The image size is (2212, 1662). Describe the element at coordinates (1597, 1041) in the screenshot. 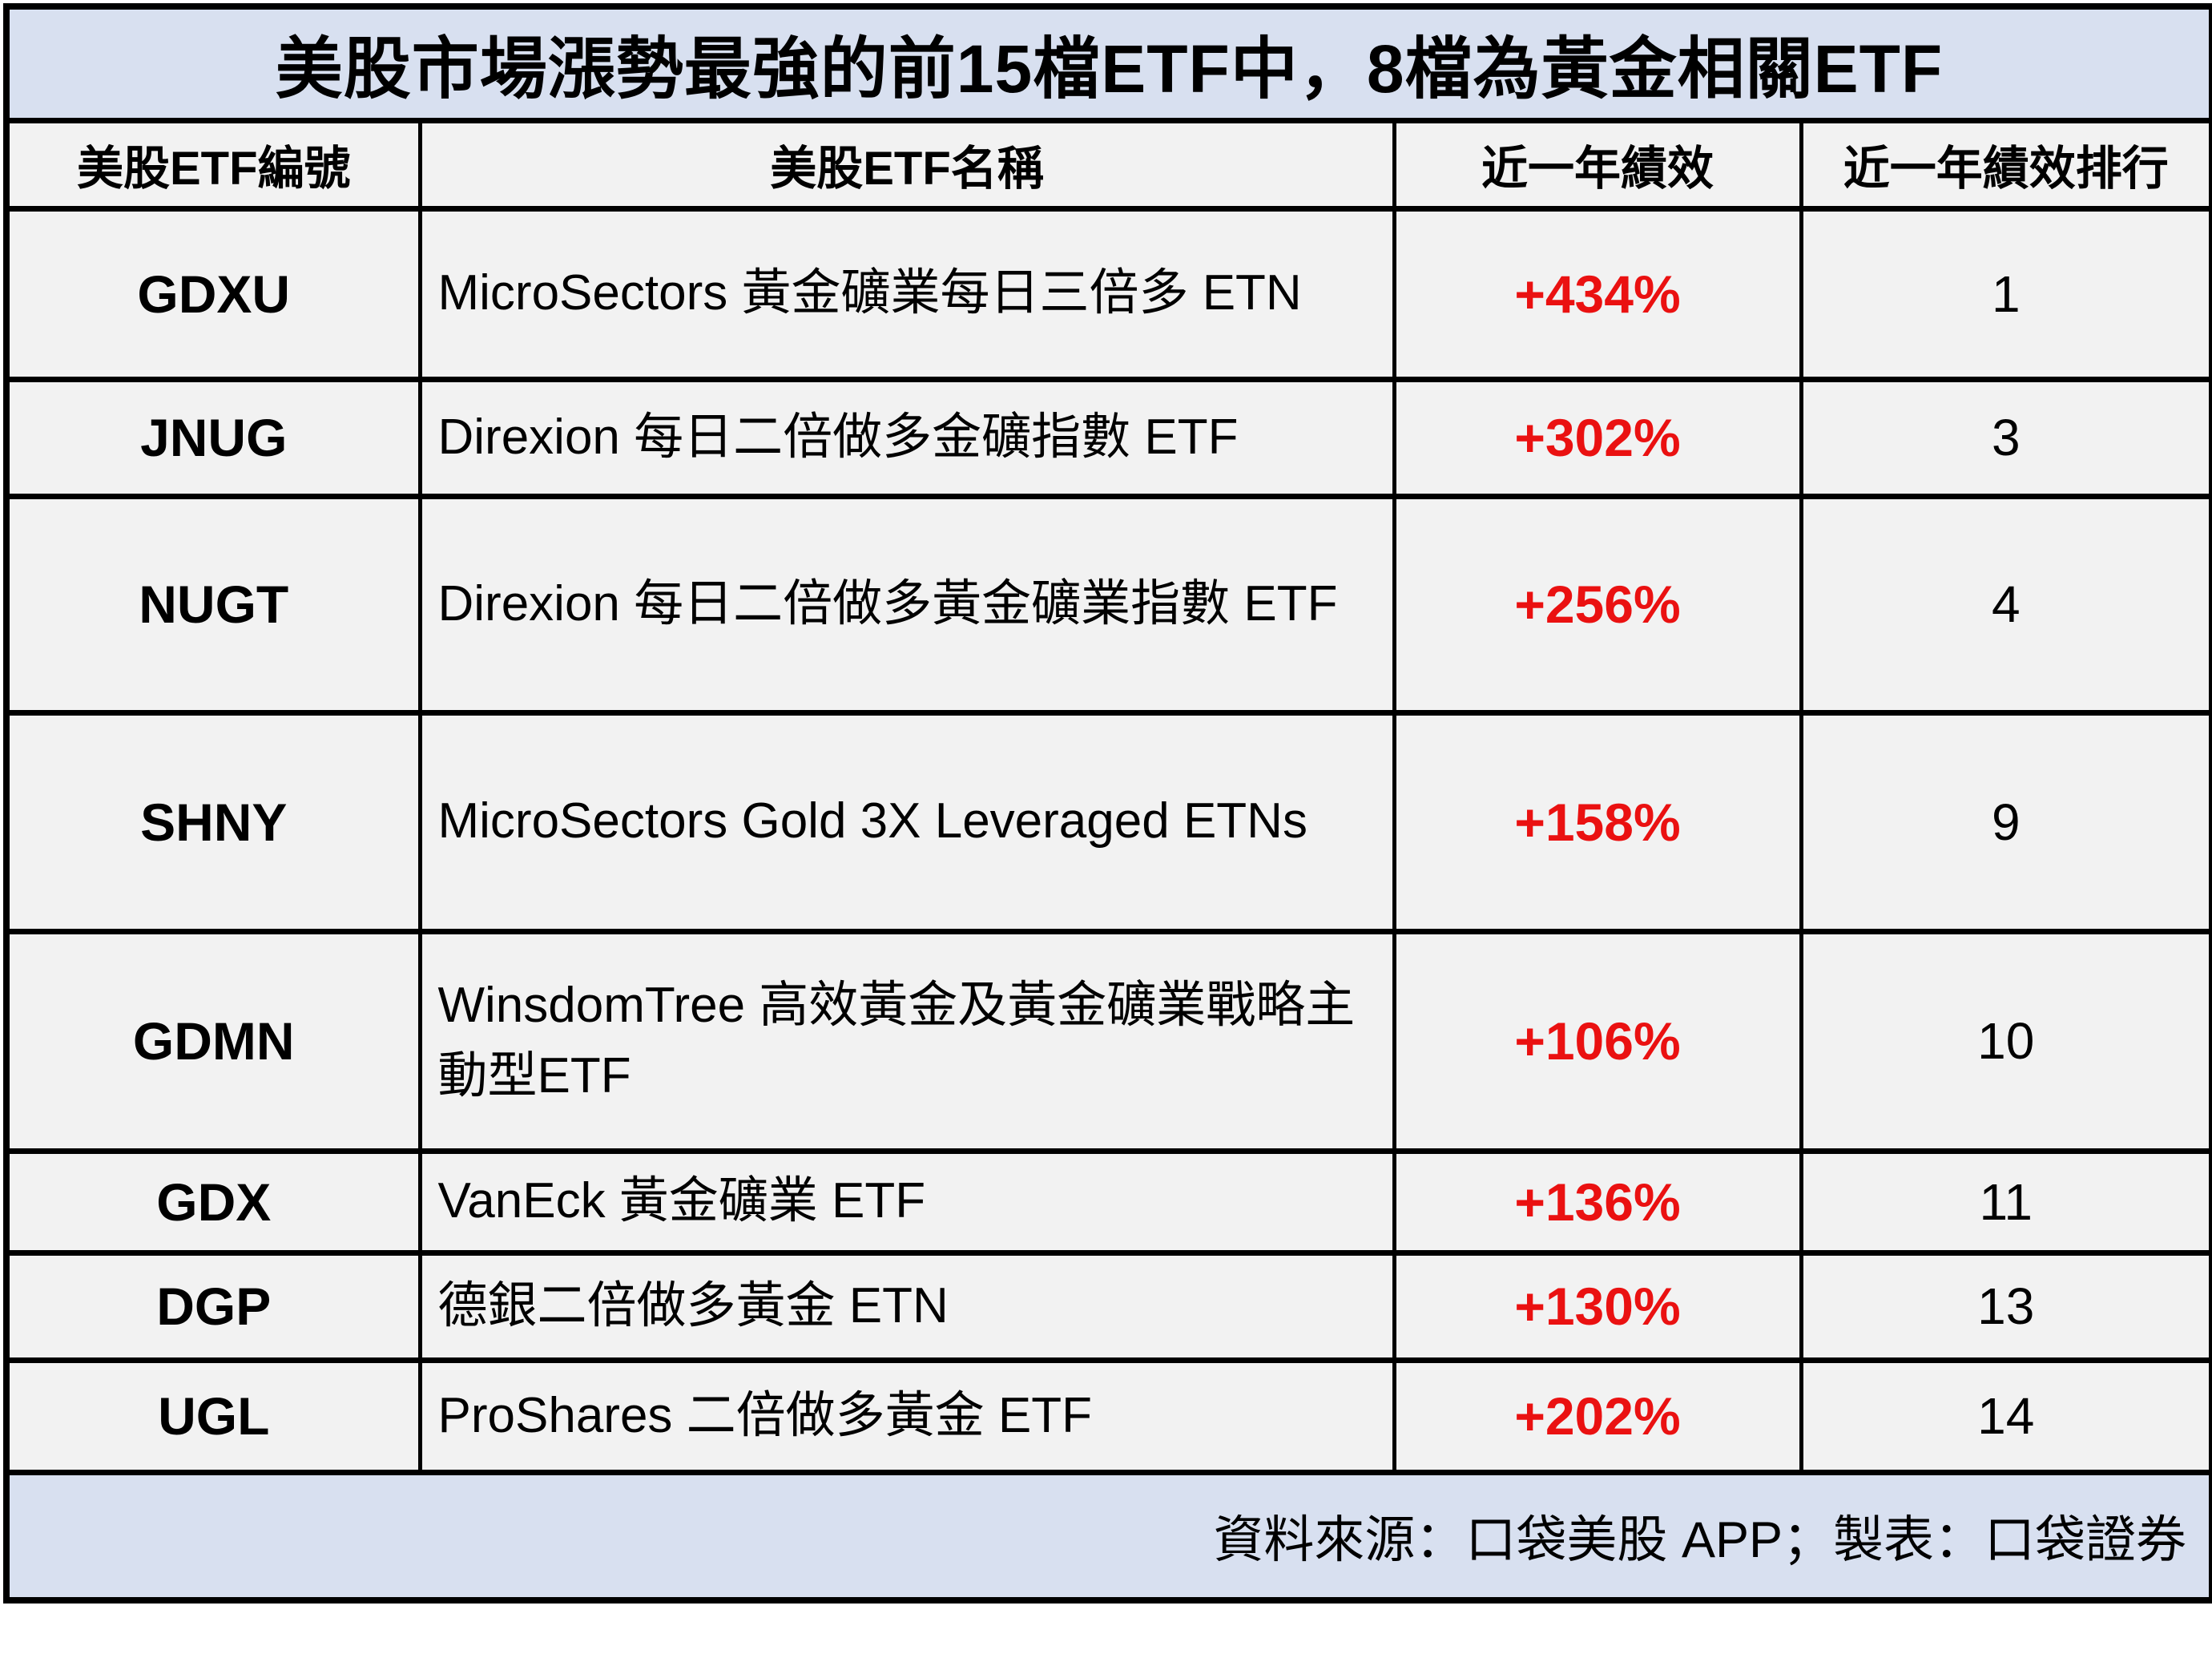

I see `performance-cell: +106%` at that location.